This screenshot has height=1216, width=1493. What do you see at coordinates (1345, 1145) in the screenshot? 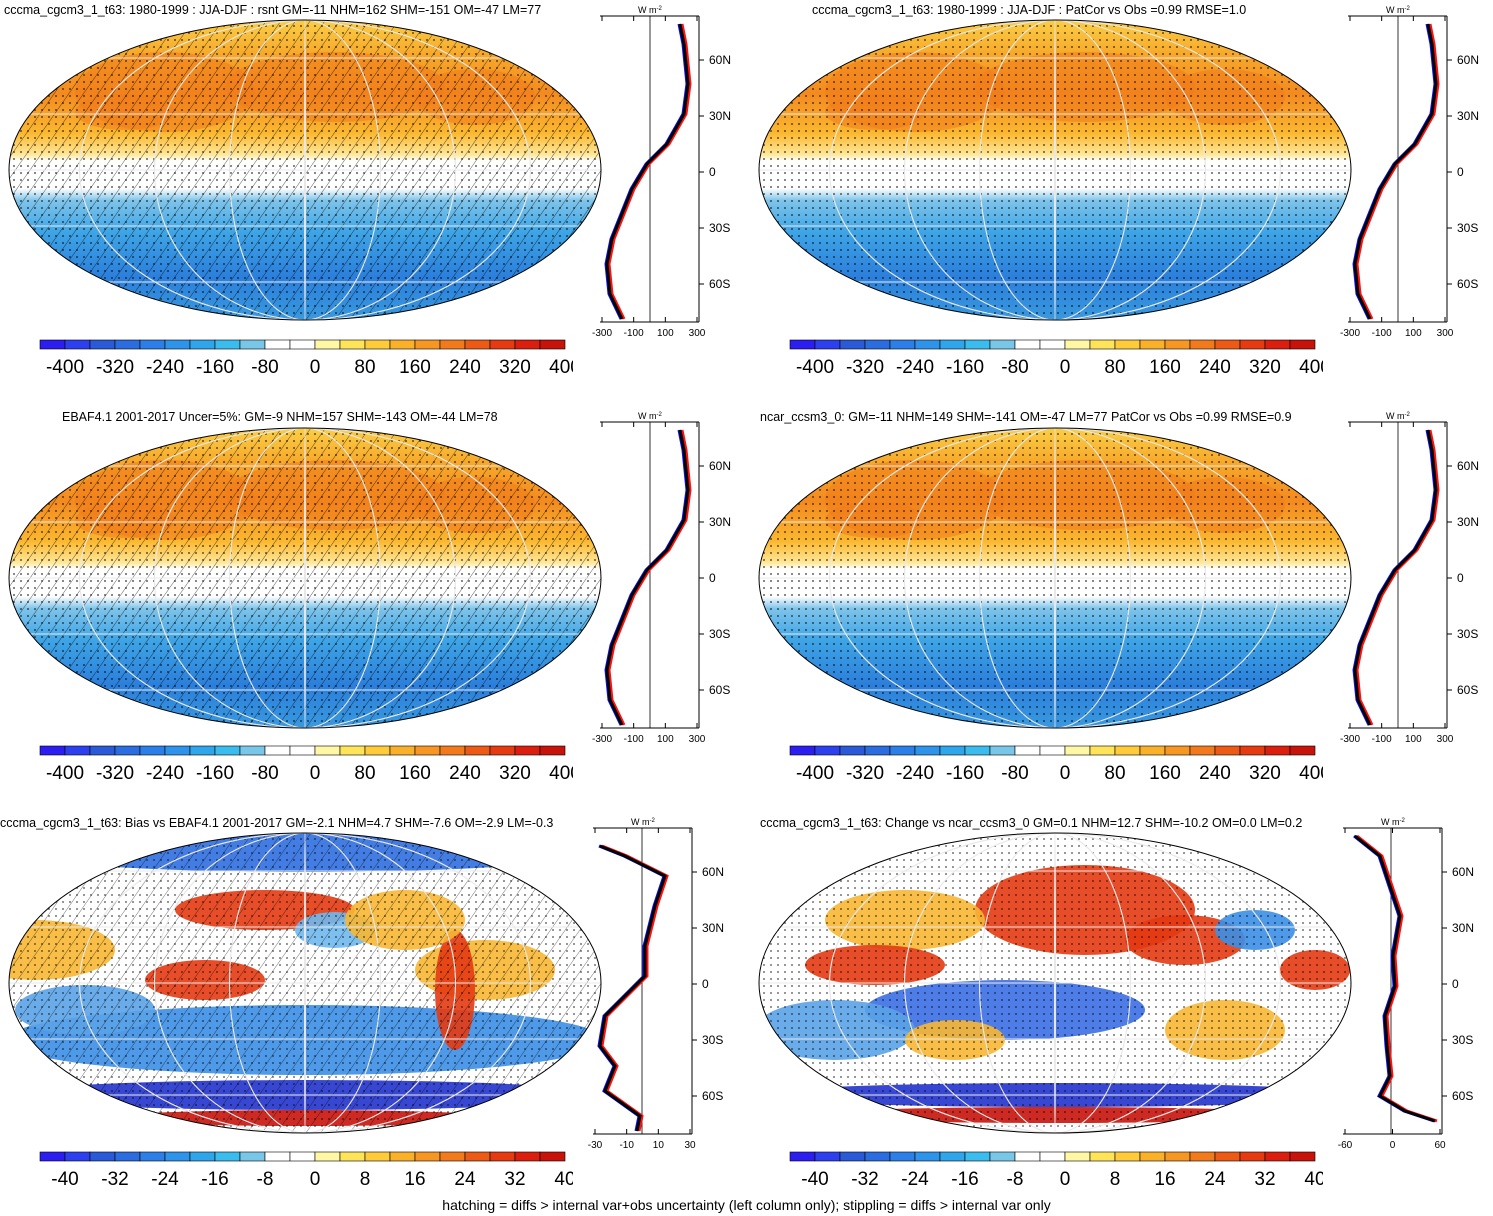
I see `svg-text: -60` at bounding box center [1345, 1145].